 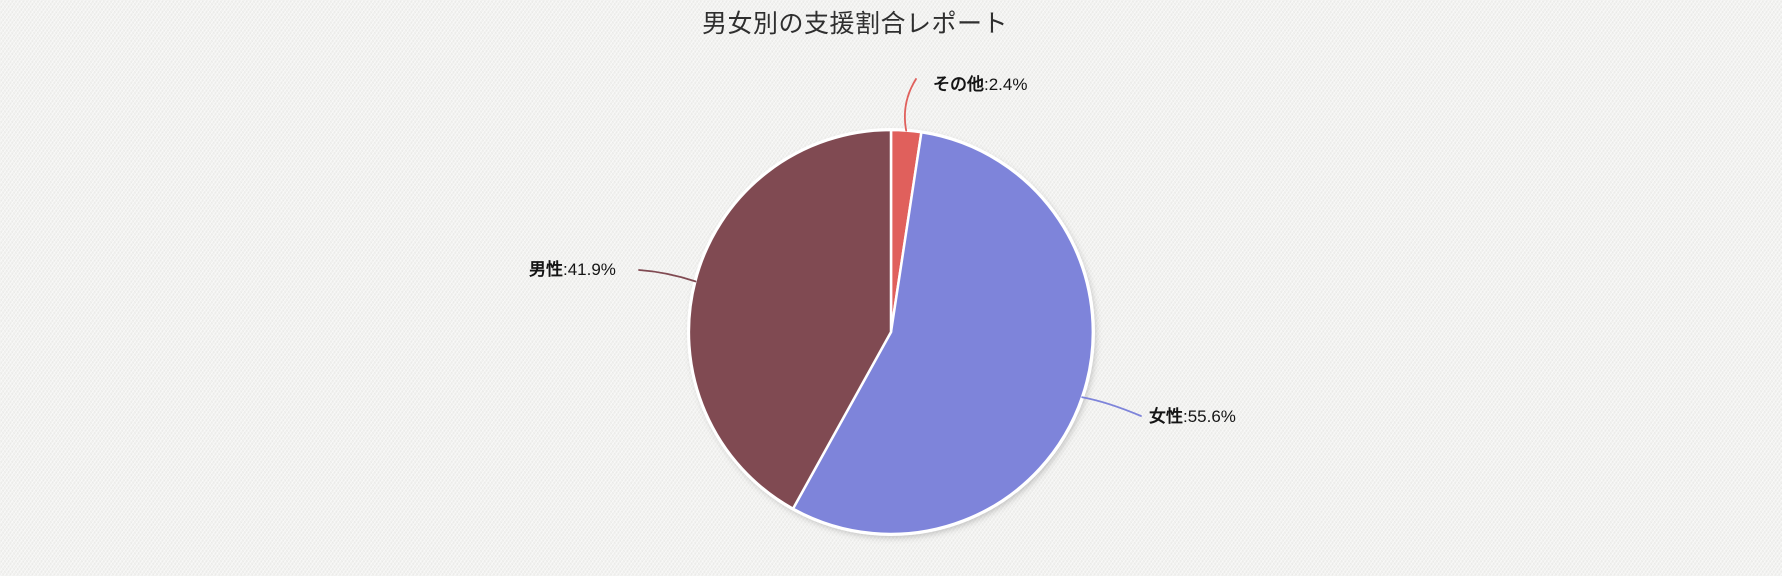 What do you see at coordinates (546, 269) in the screenshot?
I see `callout-dansei-name: 男性` at bounding box center [546, 269].